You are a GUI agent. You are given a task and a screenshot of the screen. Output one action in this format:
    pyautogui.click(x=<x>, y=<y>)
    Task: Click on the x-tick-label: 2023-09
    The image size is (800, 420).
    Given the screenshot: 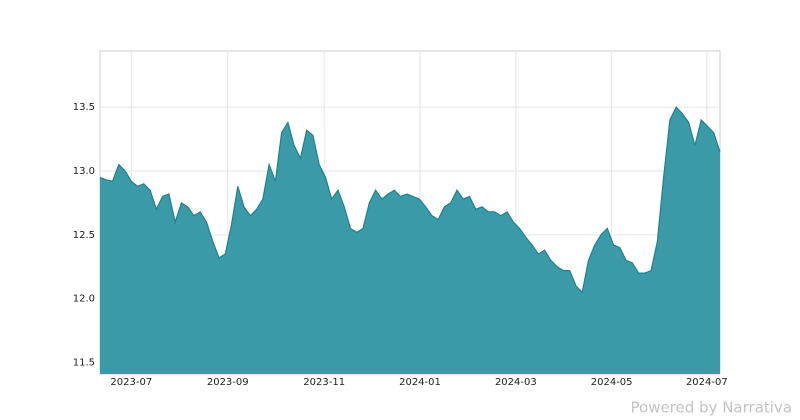 What is the action you would take?
    pyautogui.click(x=228, y=382)
    